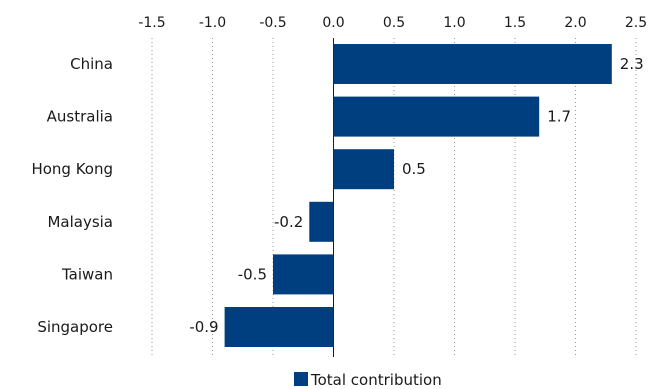  Describe the element at coordinates (80, 117) in the screenshot. I see `category-label: Australia` at that location.